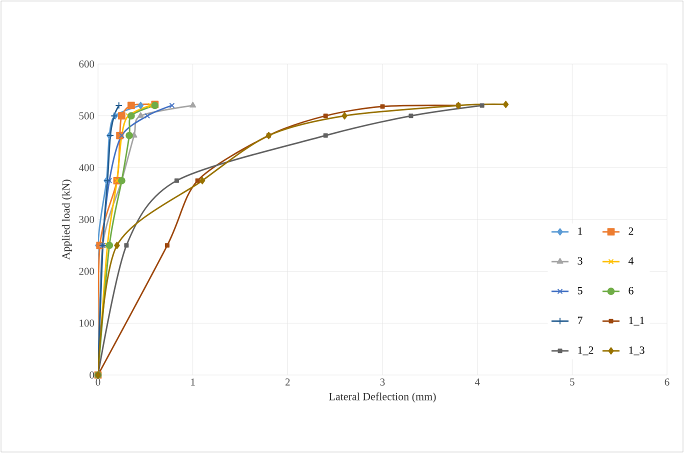 Image resolution: width=684 pixels, height=453 pixels. What do you see at coordinates (631, 260) in the screenshot?
I see `legend-label: 4` at bounding box center [631, 260].